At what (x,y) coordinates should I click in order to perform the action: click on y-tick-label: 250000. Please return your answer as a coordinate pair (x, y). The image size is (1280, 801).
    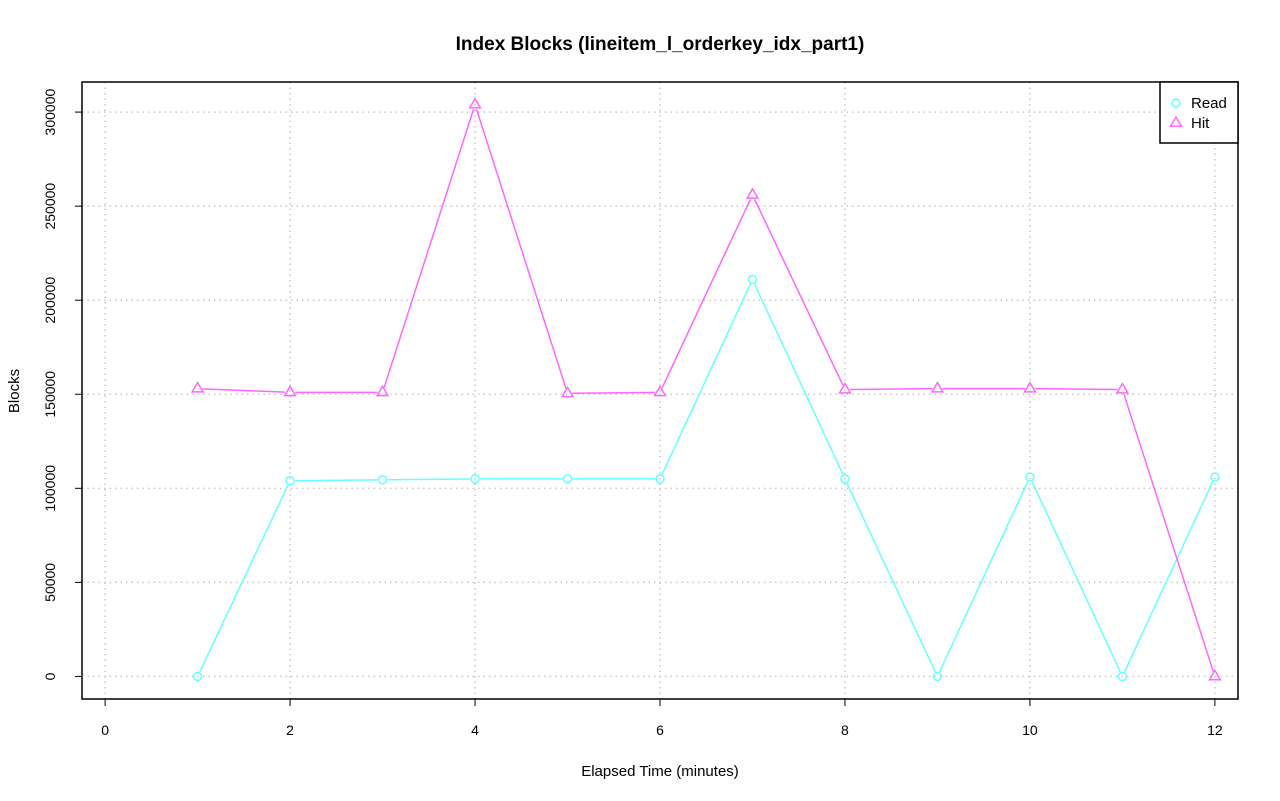
    Looking at the image, I should click on (50, 206).